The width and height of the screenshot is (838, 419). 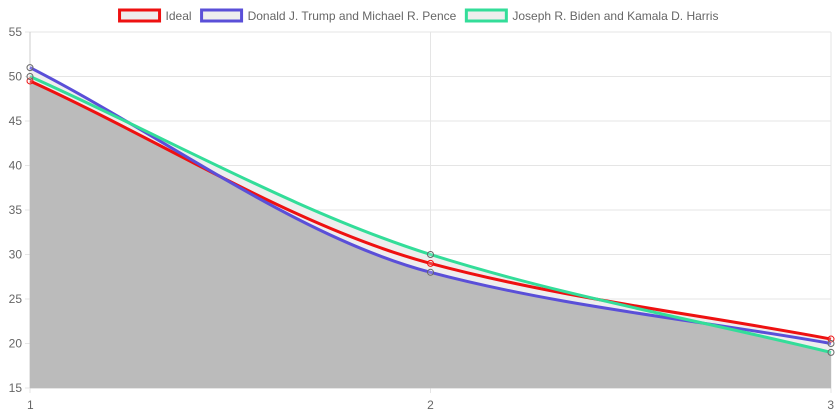 What do you see at coordinates (16, 344) in the screenshot?
I see `y-tick-label-20: 20` at bounding box center [16, 344].